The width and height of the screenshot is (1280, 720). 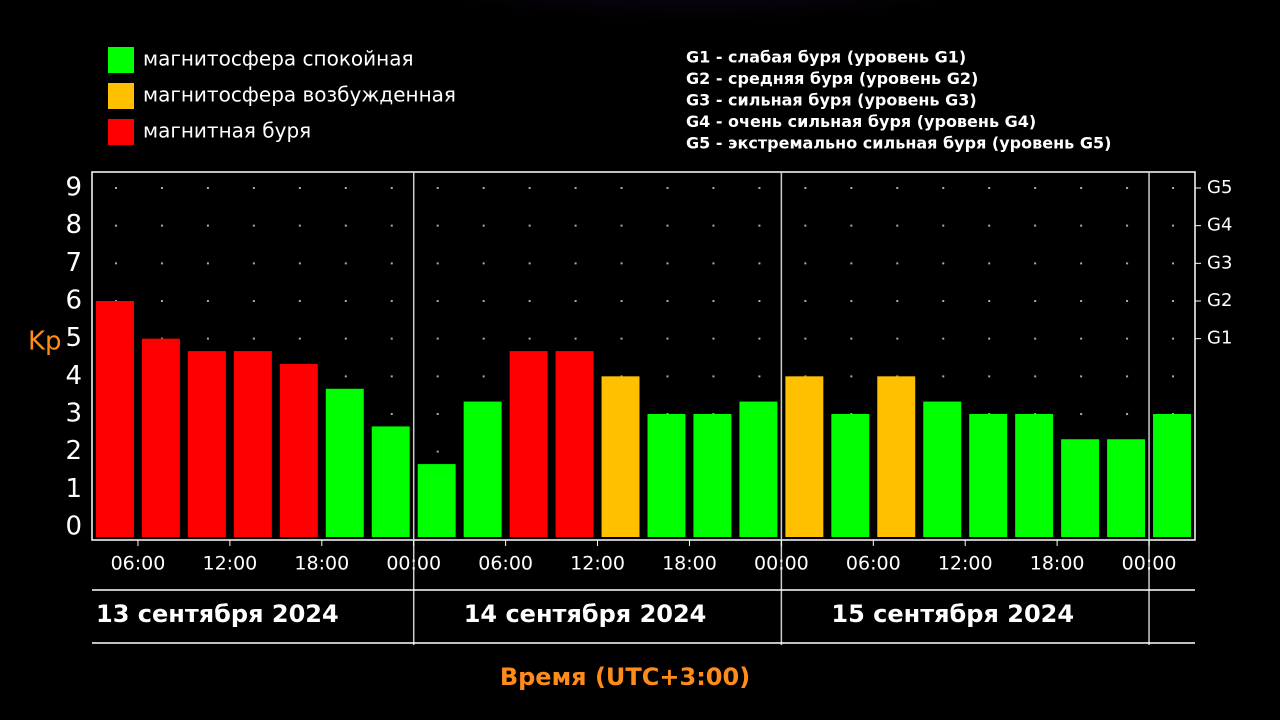 What do you see at coordinates (1219, 187) in the screenshot?
I see `y2-tick-label: G5` at bounding box center [1219, 187].